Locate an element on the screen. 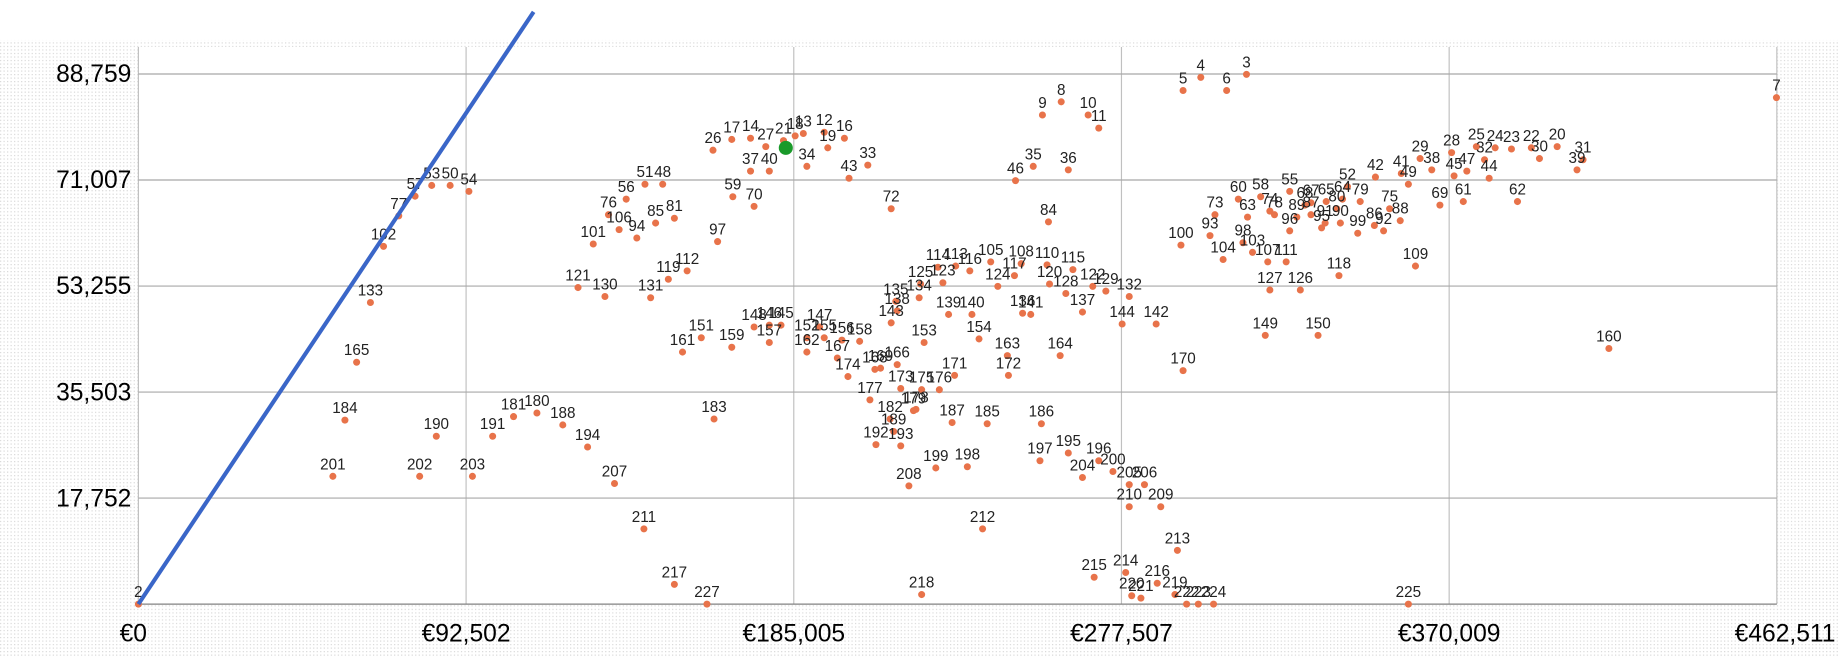 Image resolution: width=1839 pixels, height=657 pixels. point-label: 189 is located at coordinates (893, 419).